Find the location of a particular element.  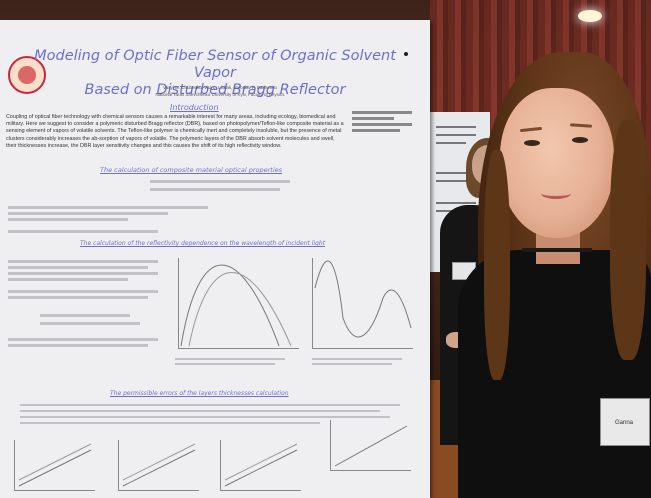

poster-title-line2: Based on Disturbed Bragg Reflector is located at coordinates (215, 90).